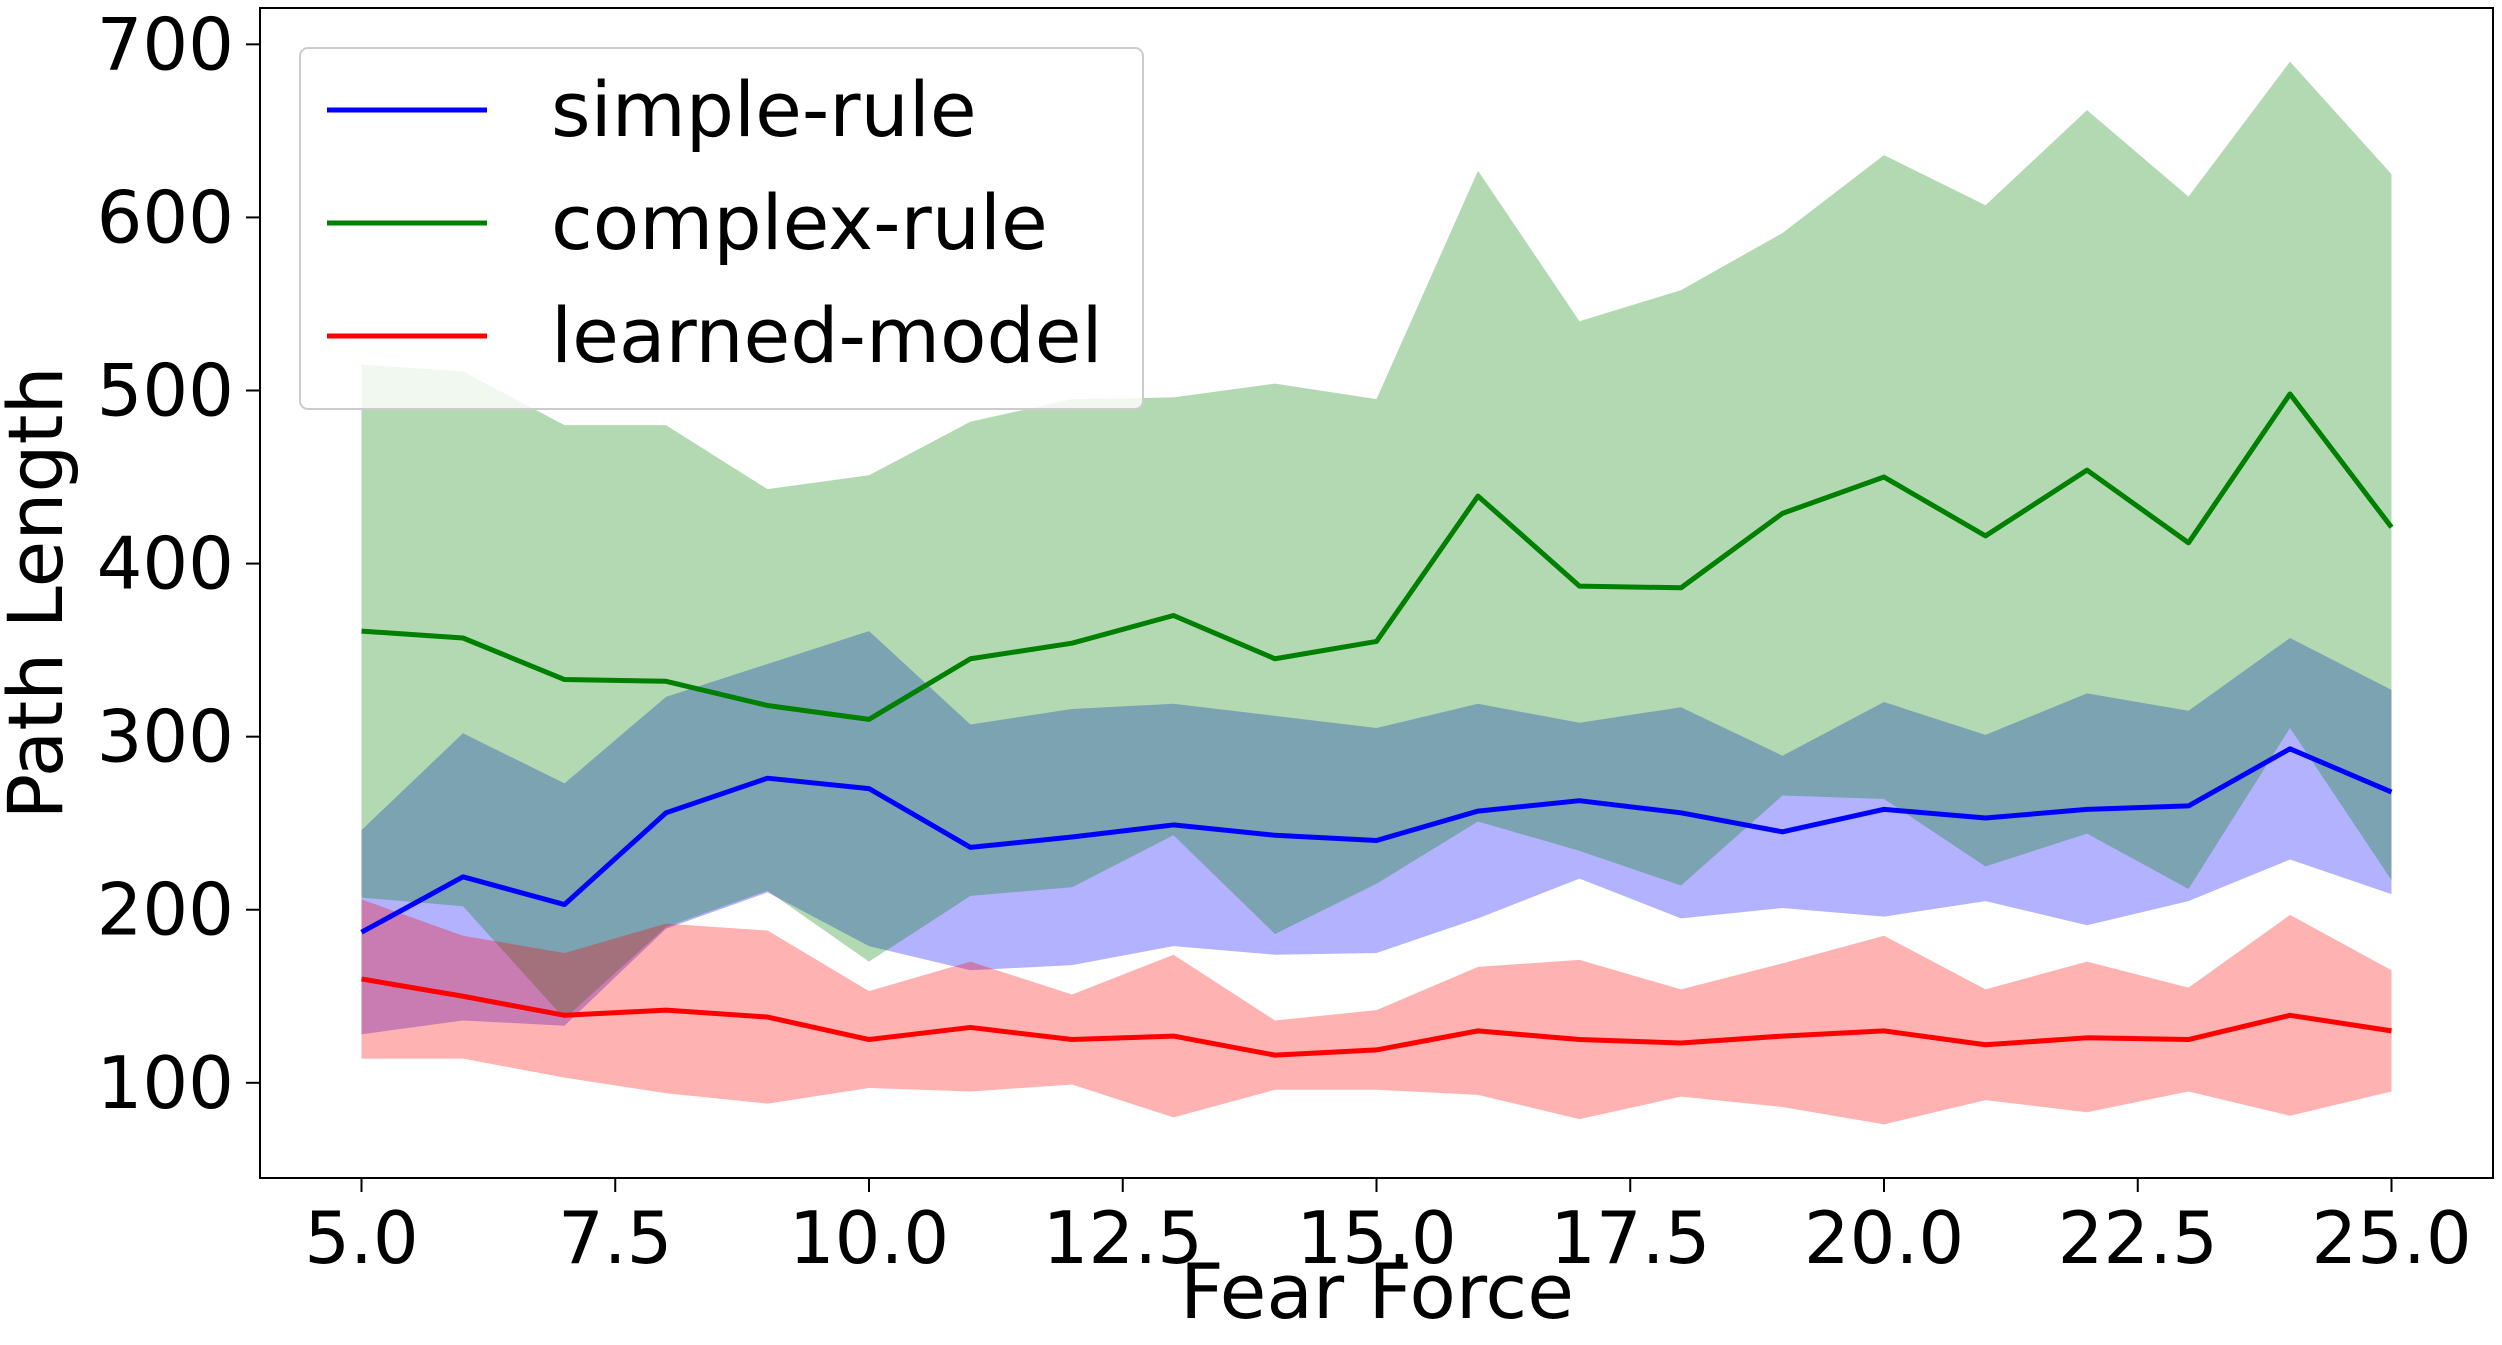  What do you see at coordinates (165, 44) in the screenshot?
I see `y-tick-label: 700` at bounding box center [165, 44].